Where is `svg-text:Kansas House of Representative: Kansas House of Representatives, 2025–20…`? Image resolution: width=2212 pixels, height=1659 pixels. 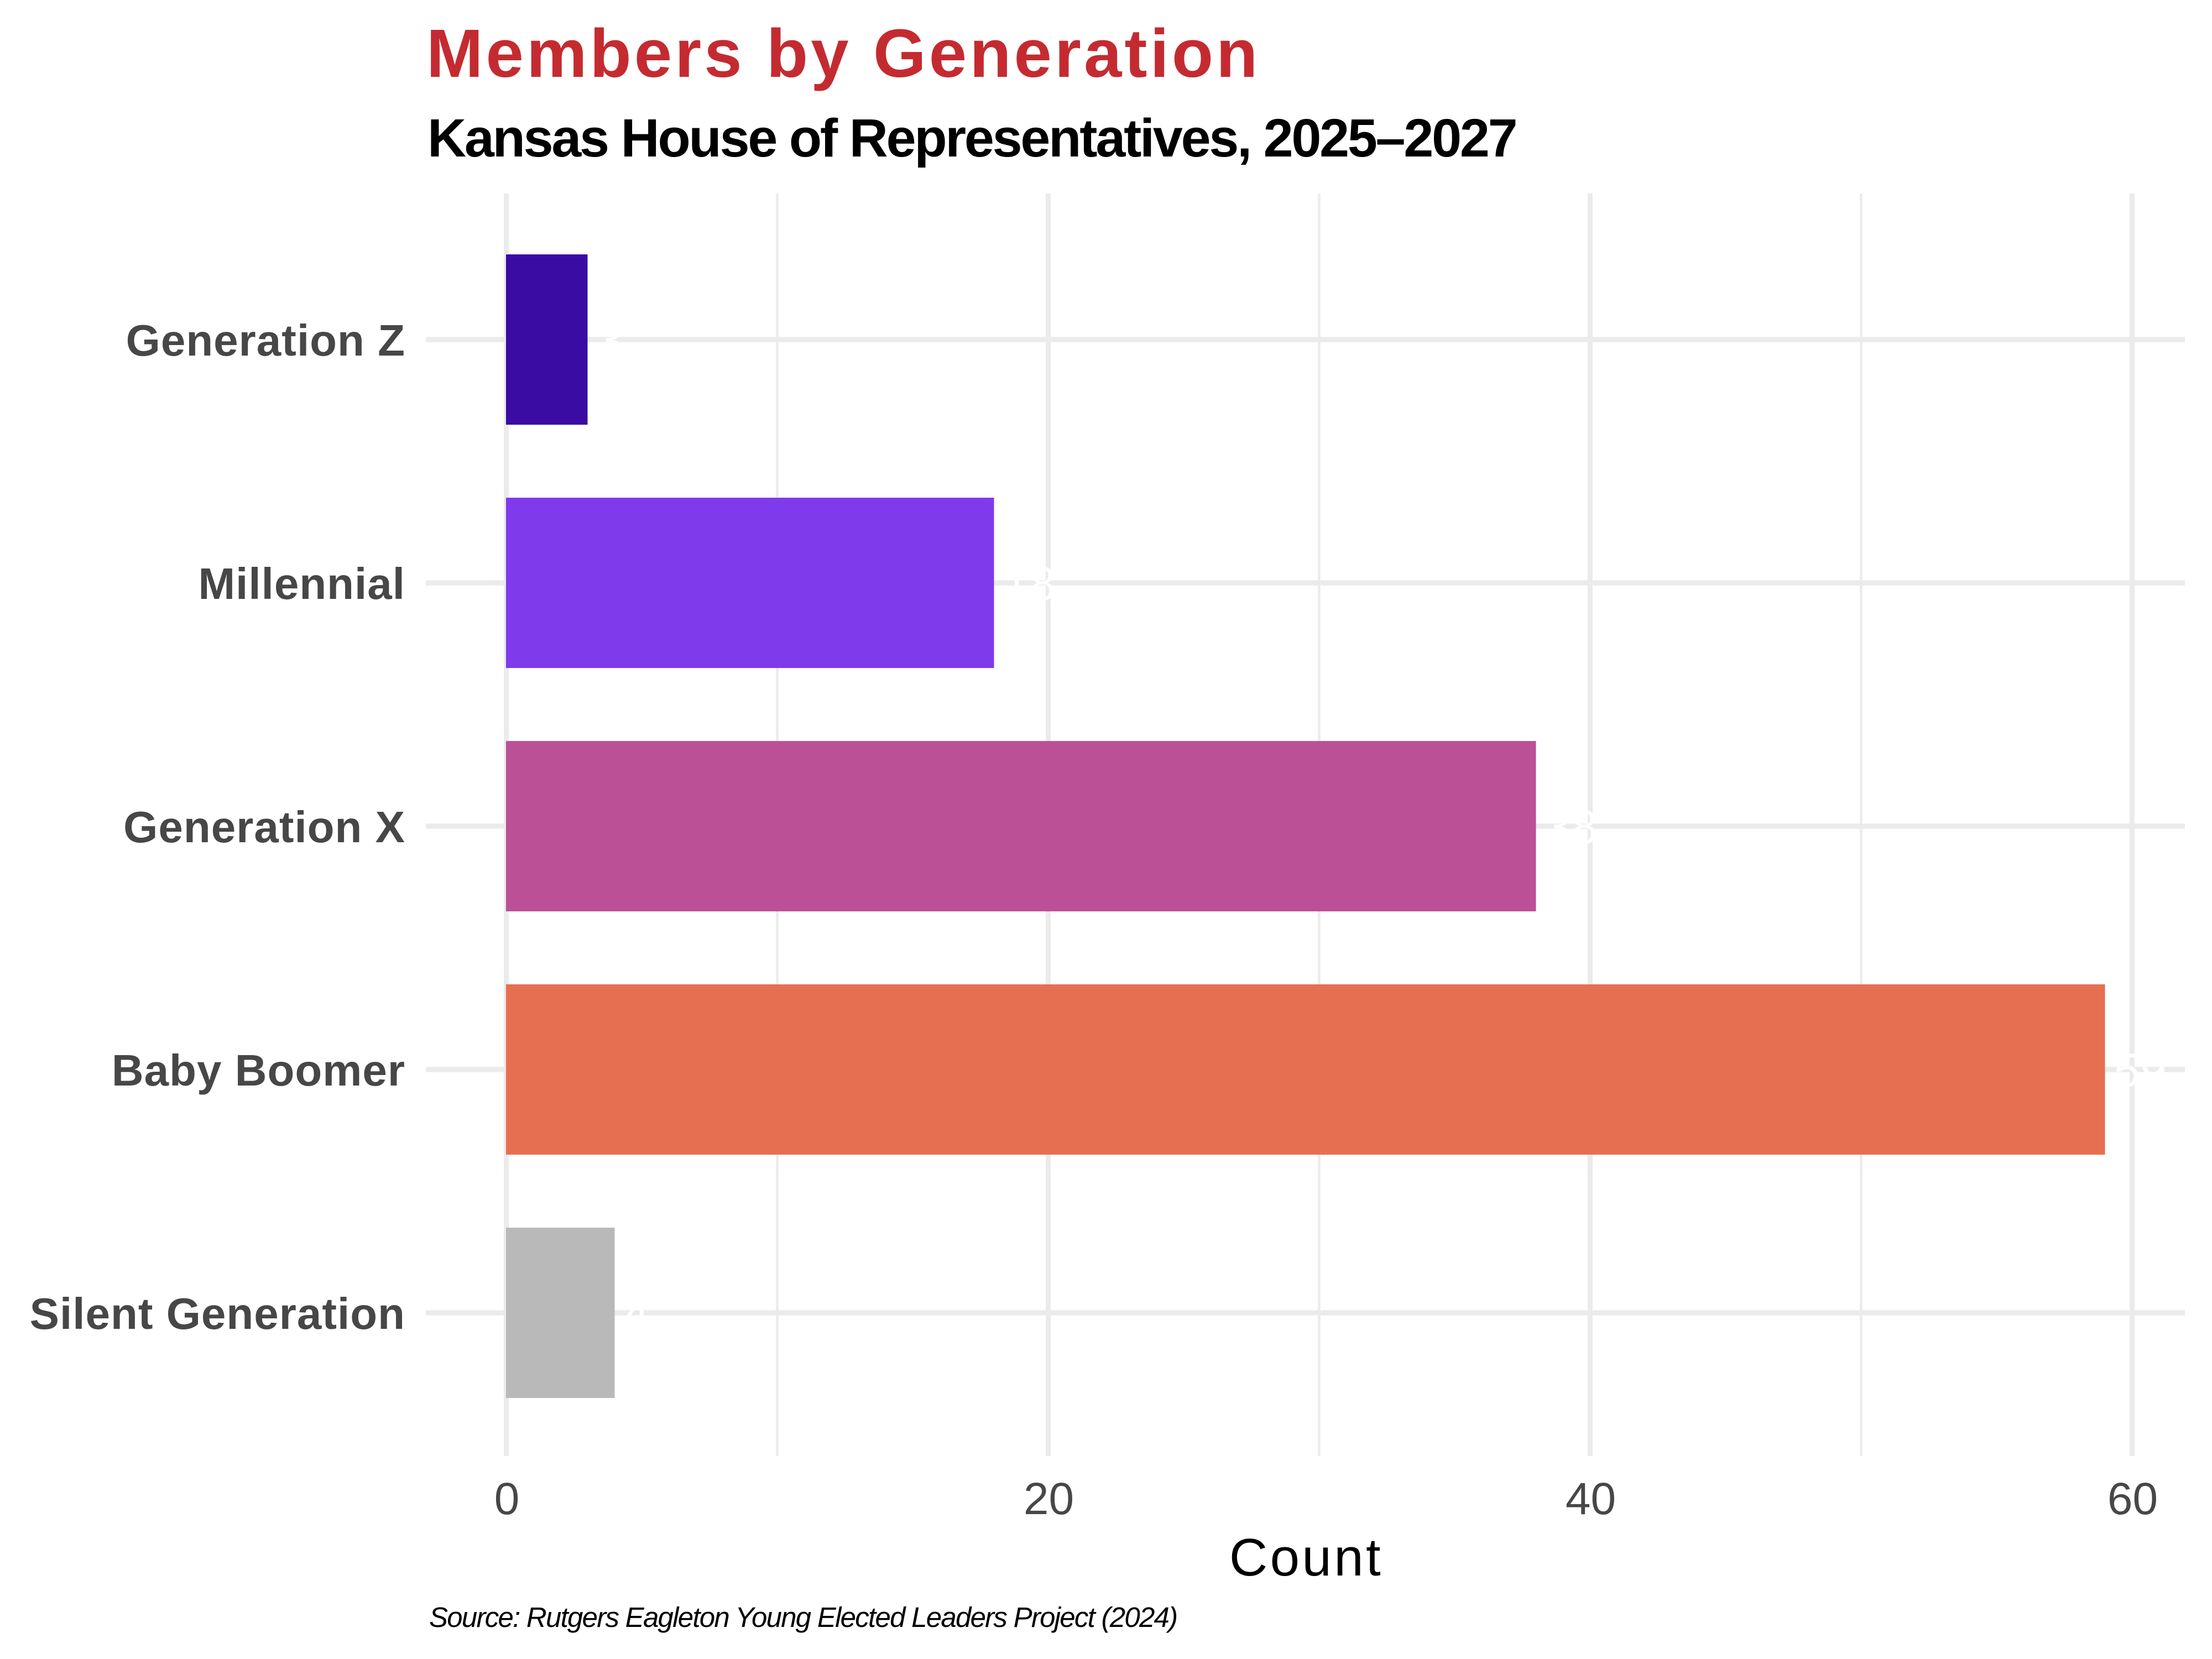
svg-text:Kansas House of Representative: Kansas House of Representatives, 2025–20… is located at coordinates (971, 138).